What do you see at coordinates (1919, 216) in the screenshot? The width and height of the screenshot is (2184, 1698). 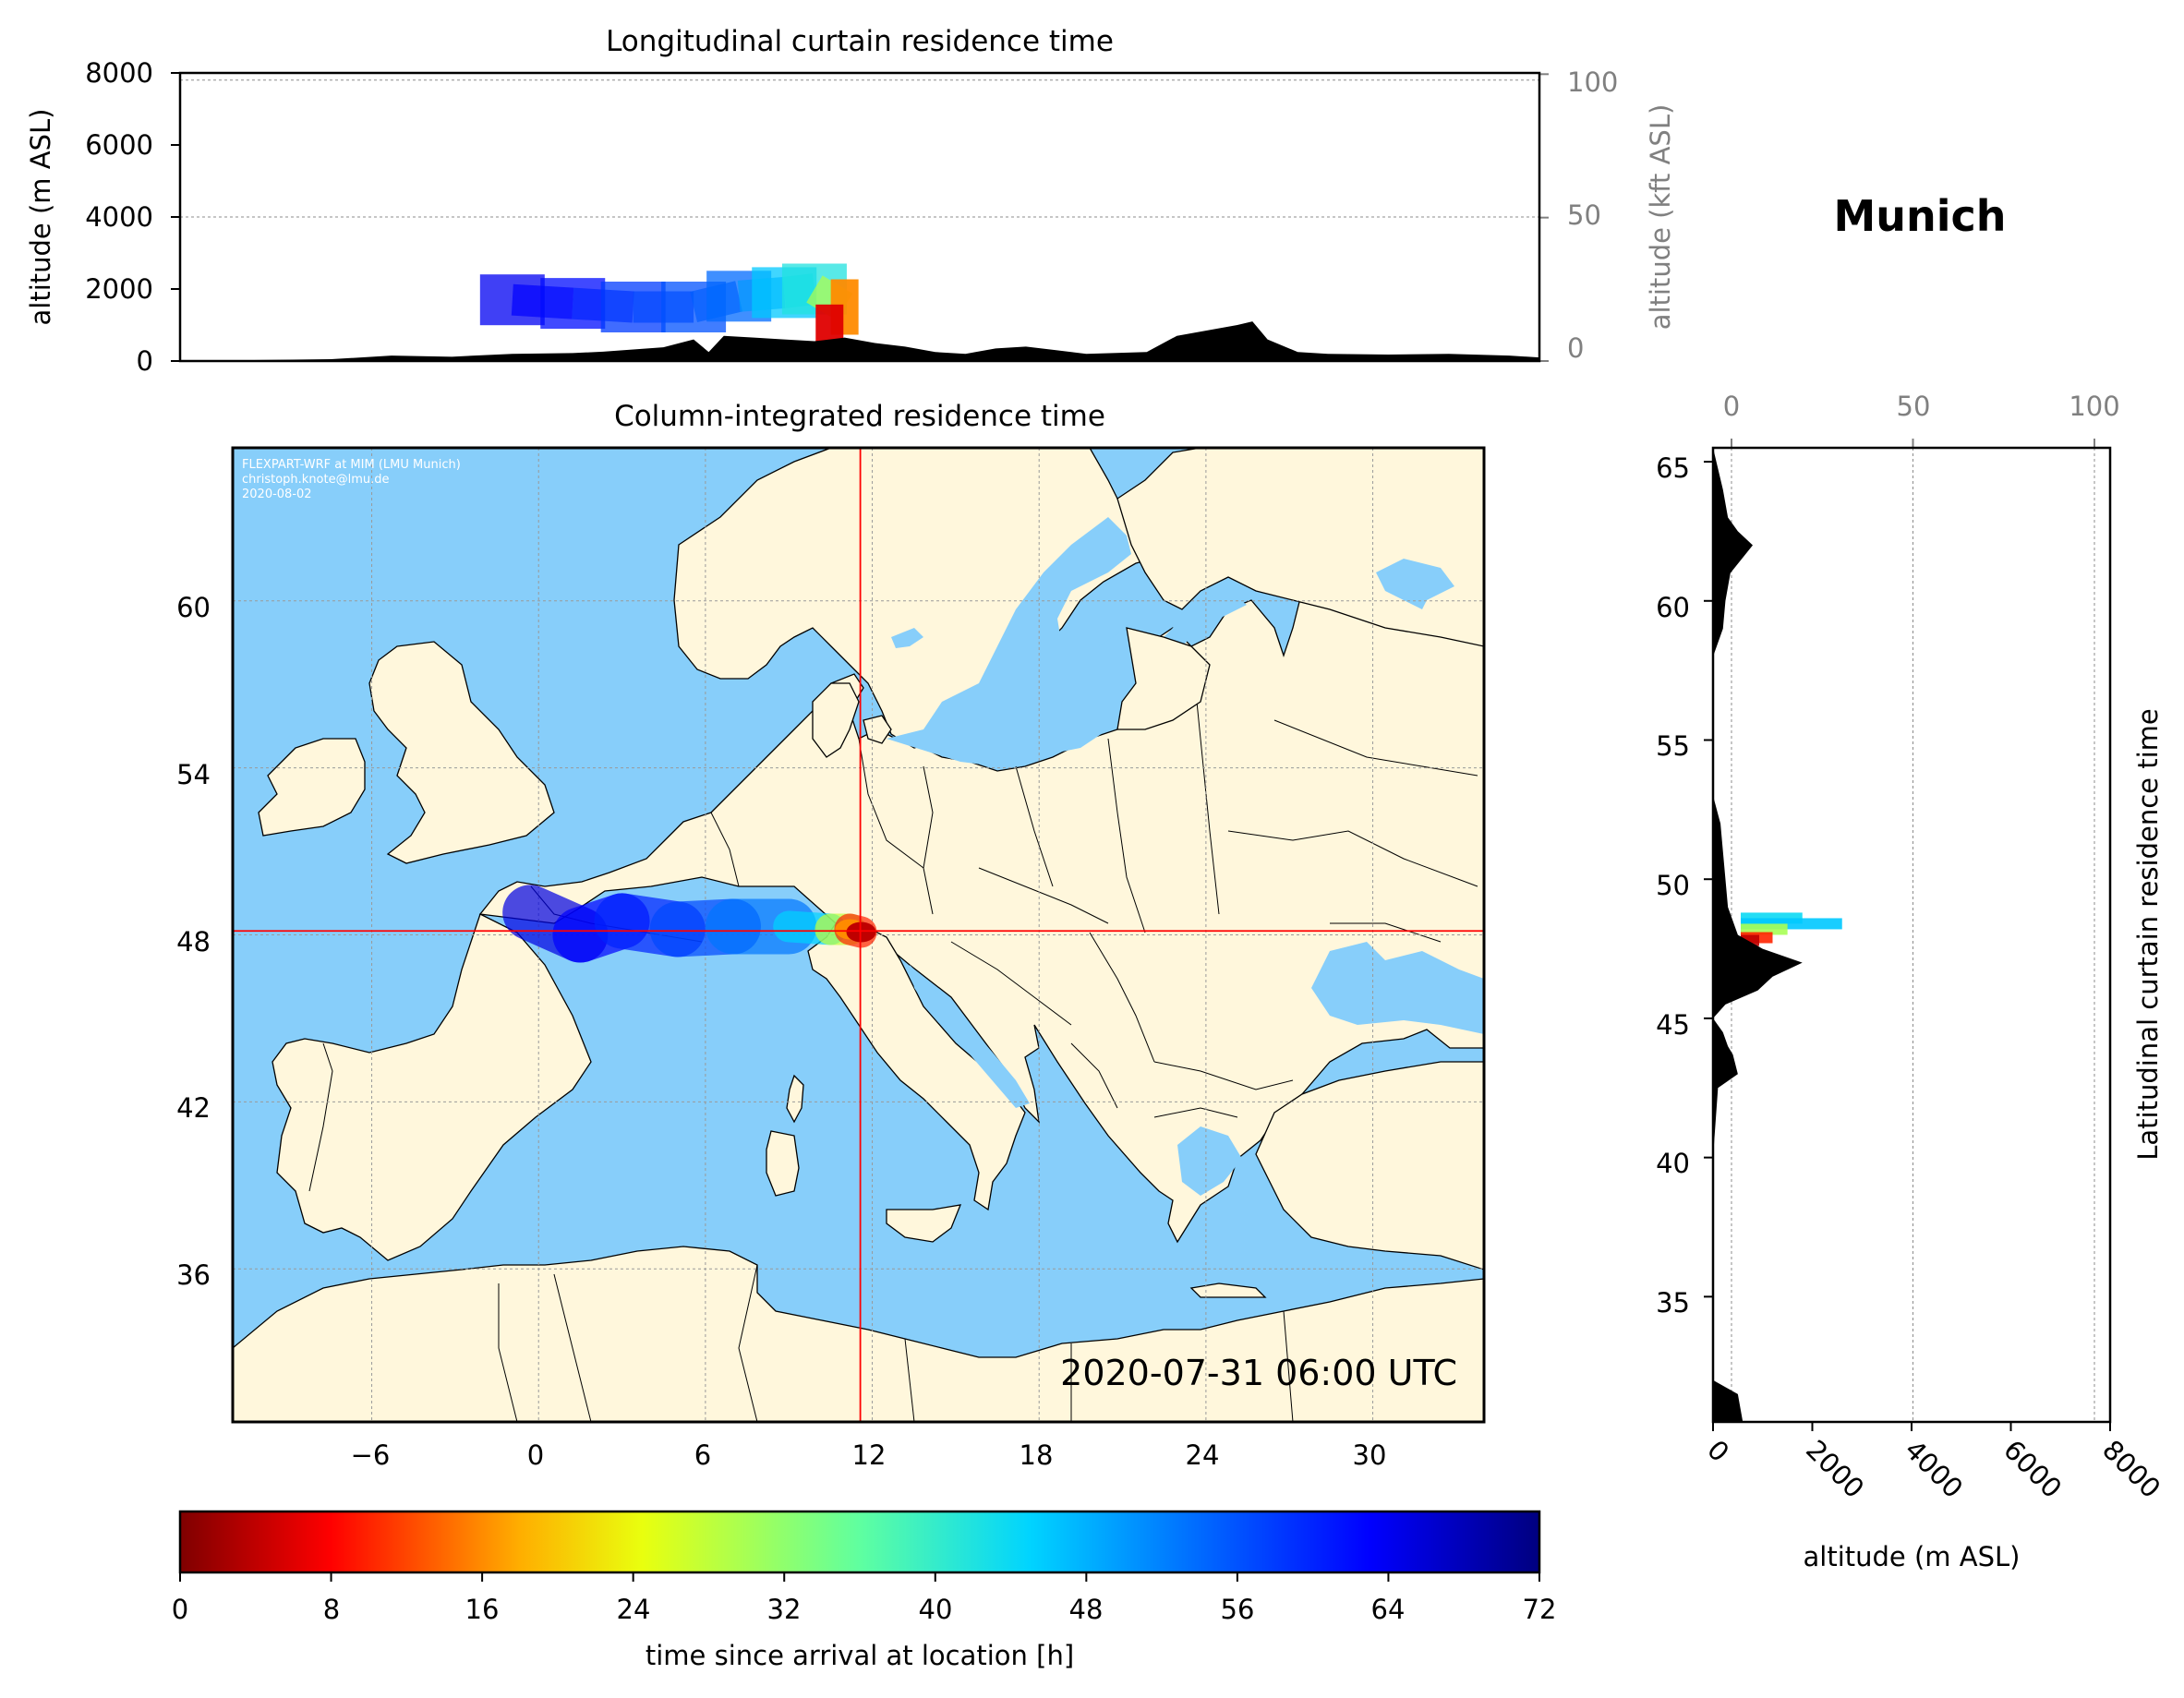 I see `station-title: Munich` at bounding box center [1919, 216].